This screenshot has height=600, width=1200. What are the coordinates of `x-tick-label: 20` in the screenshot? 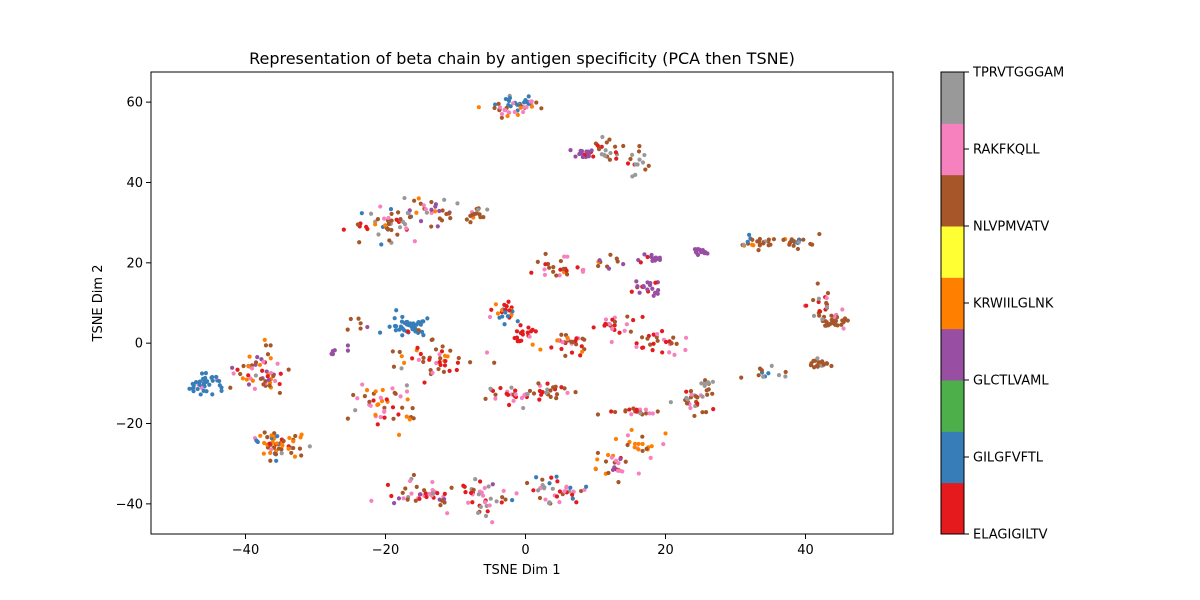 It's located at (665, 550).